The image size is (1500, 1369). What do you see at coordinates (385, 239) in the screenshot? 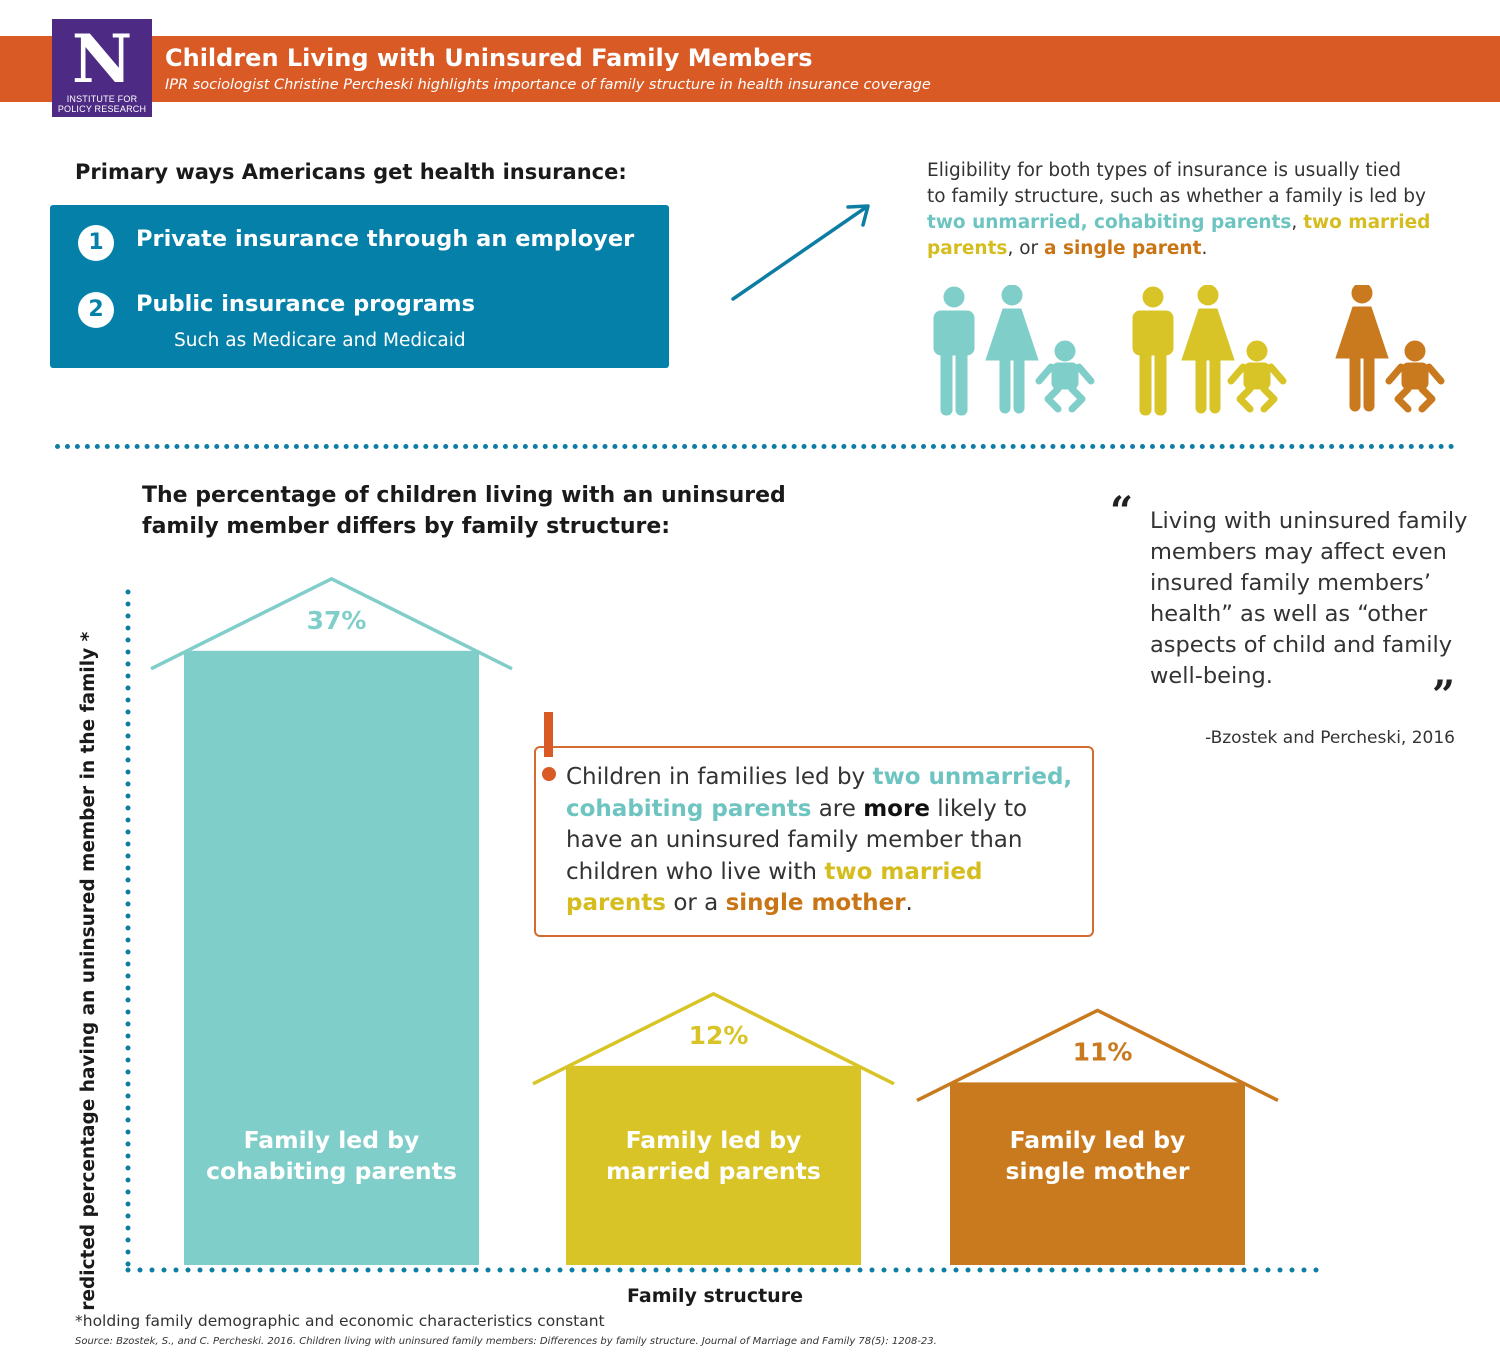
I see `insurance-type-private: Private insurance through an employer` at bounding box center [385, 239].